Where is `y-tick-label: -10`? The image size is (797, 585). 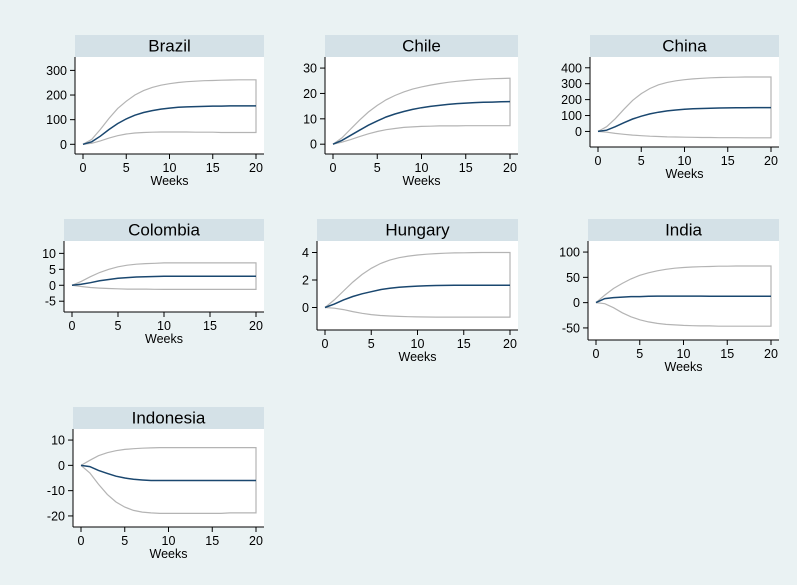 y-tick-label: -10 is located at coordinates (56, 491).